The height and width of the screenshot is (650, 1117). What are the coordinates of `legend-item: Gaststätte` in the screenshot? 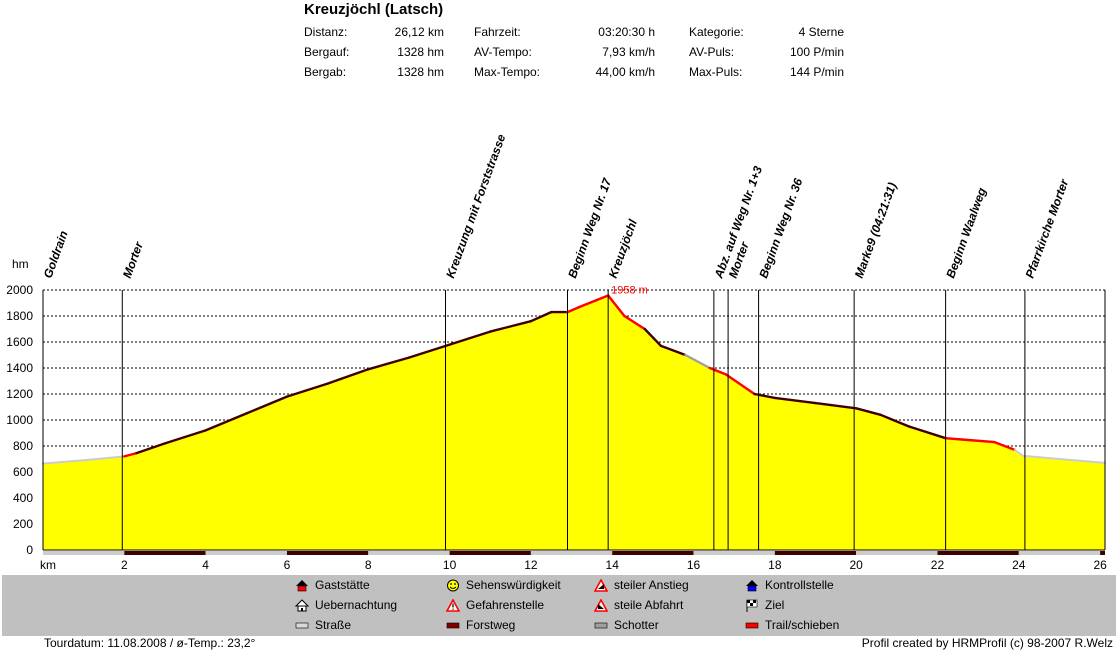 It's located at (332, 585).